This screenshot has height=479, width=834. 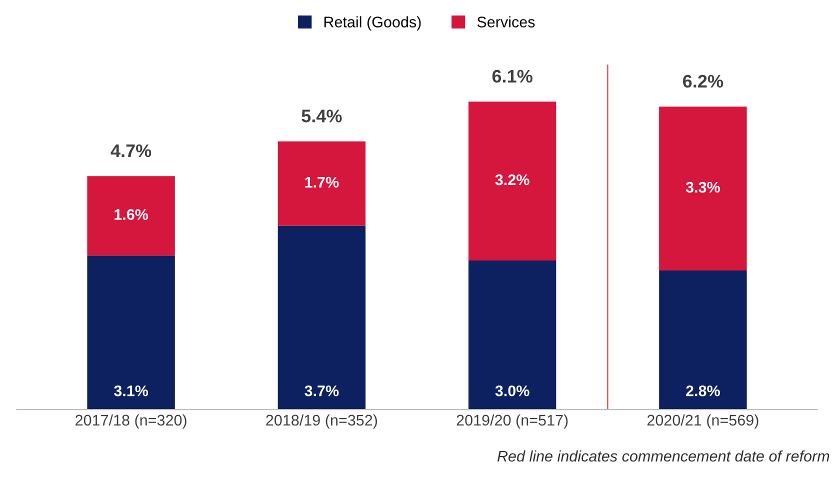 What do you see at coordinates (512, 76) in the screenshot?
I see `total-label: 6.1%` at bounding box center [512, 76].